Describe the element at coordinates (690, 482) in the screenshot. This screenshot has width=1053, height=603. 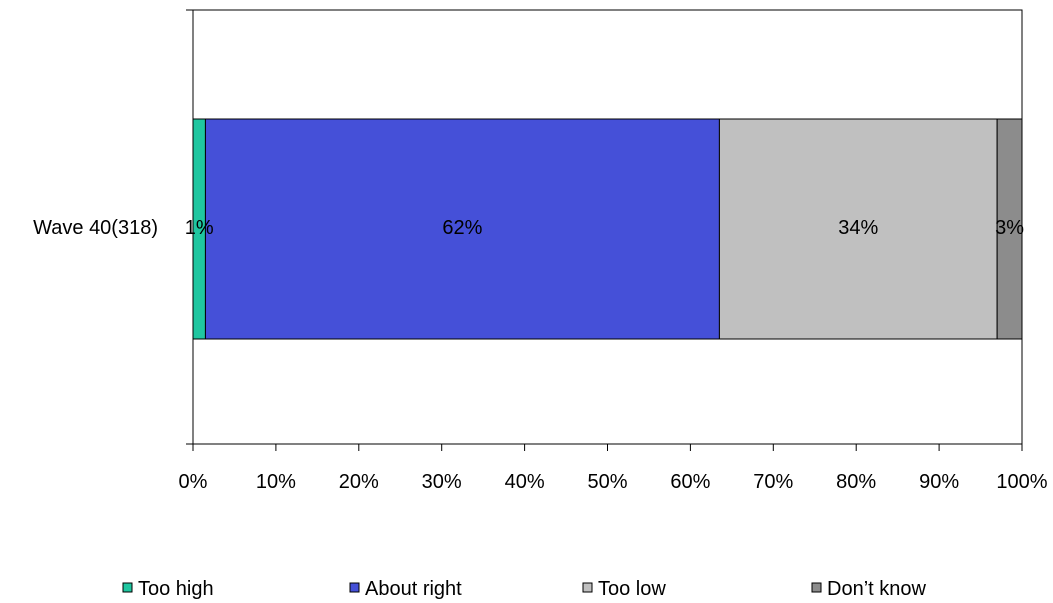
I see `x-tick-label: 60%` at that location.